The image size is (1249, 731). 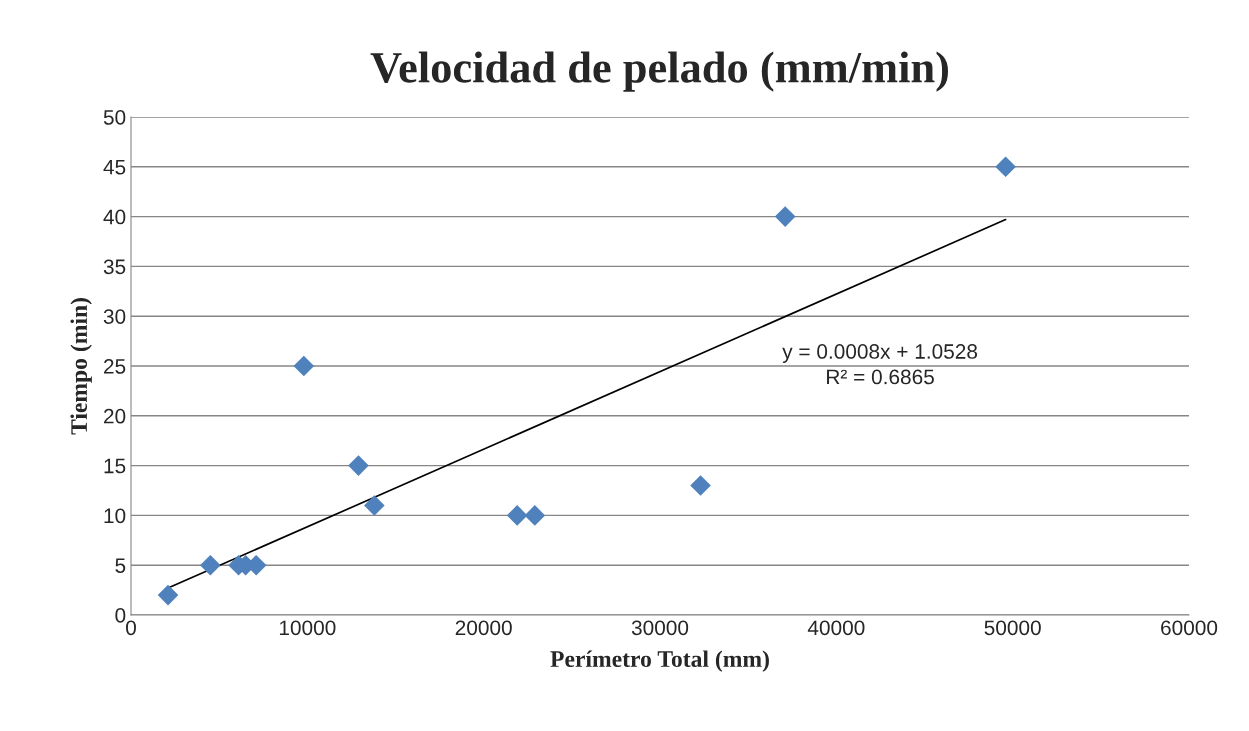 What do you see at coordinates (114, 316) in the screenshot?
I see `y-tick-label: 30` at bounding box center [114, 316].